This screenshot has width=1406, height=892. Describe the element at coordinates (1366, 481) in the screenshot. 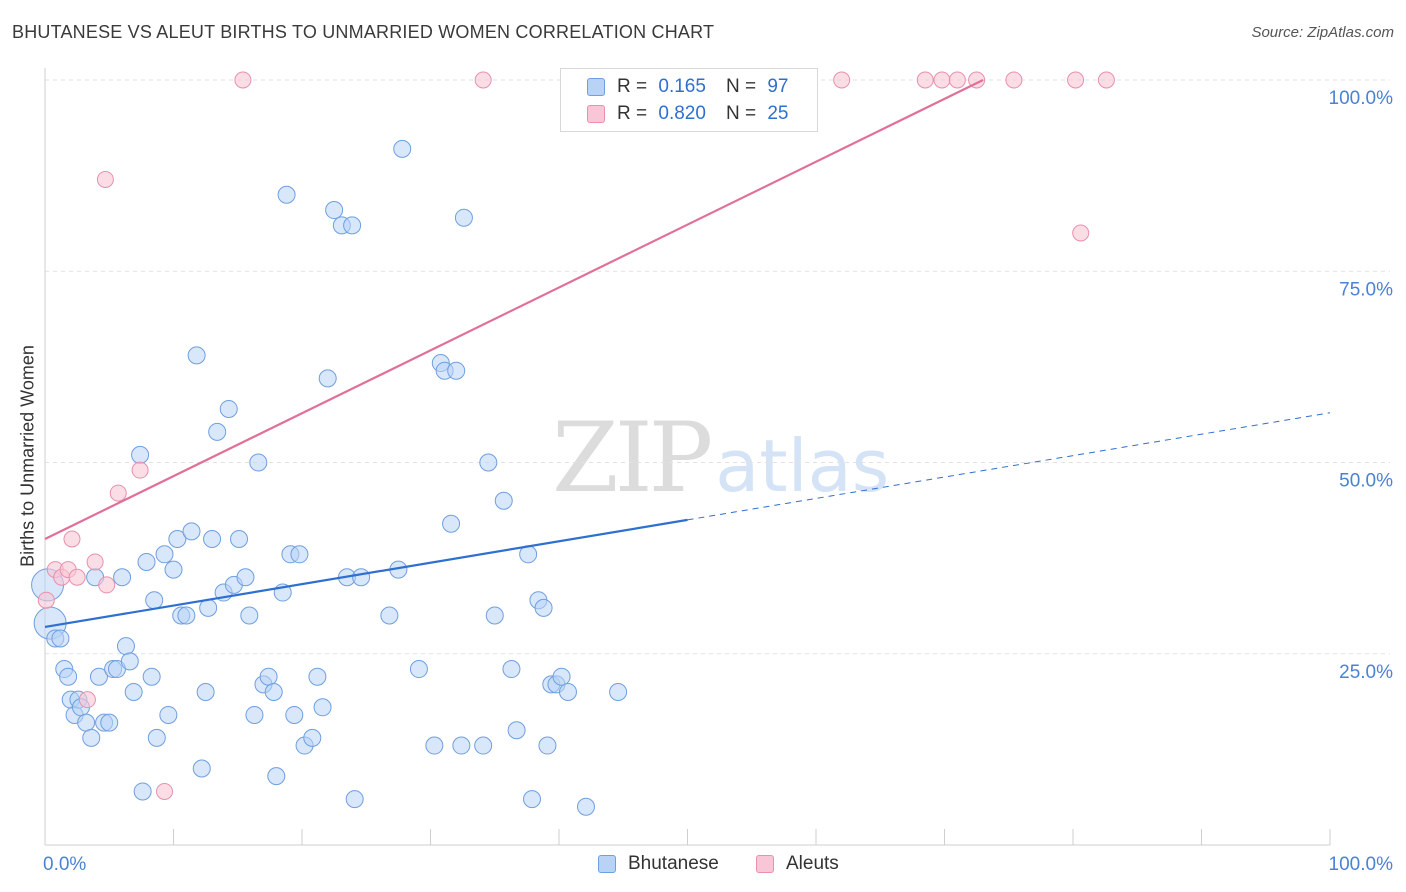

I see `y-tick-label: 50.0%` at that location.